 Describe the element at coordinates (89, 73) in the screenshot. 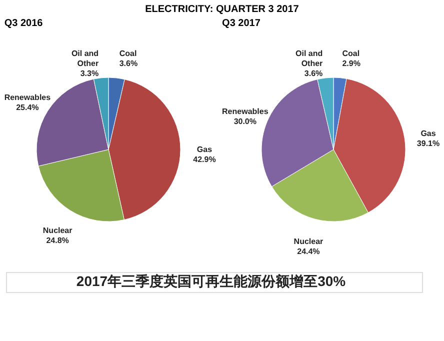

I see `data-label: 3.3%` at that location.